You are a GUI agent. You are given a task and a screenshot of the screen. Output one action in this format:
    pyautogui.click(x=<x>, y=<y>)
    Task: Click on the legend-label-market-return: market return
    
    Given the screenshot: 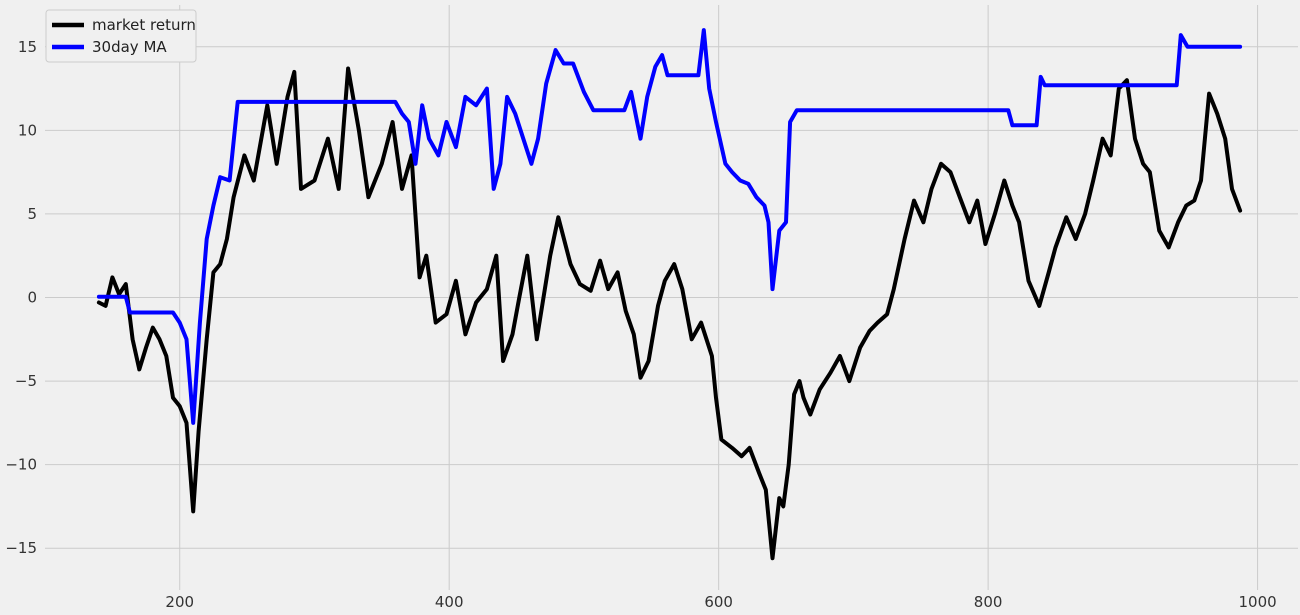 What is the action you would take?
    pyautogui.click(x=144, y=25)
    